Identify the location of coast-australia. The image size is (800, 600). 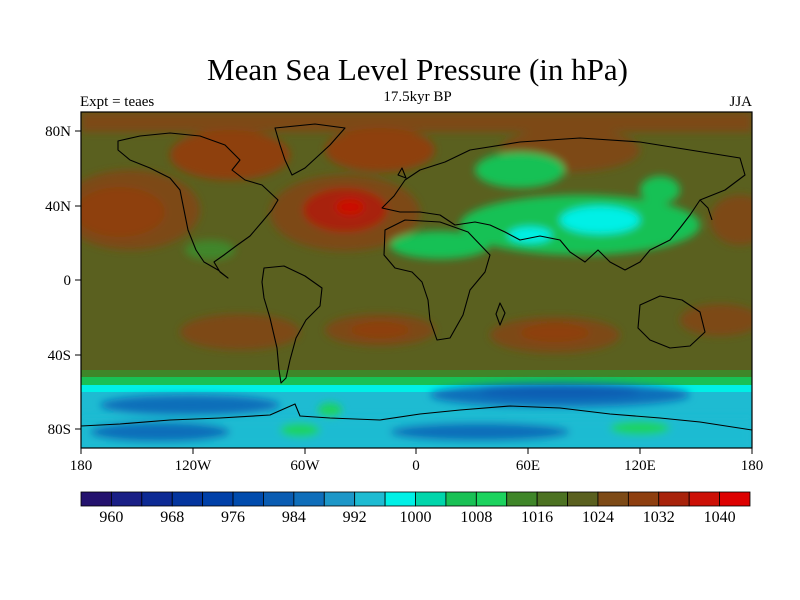
(671, 322).